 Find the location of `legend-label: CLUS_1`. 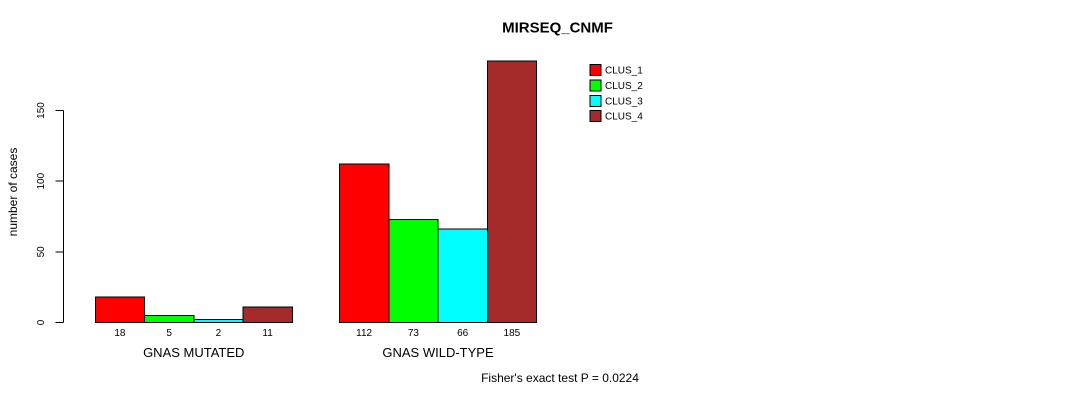

legend-label: CLUS_1 is located at coordinates (624, 71).